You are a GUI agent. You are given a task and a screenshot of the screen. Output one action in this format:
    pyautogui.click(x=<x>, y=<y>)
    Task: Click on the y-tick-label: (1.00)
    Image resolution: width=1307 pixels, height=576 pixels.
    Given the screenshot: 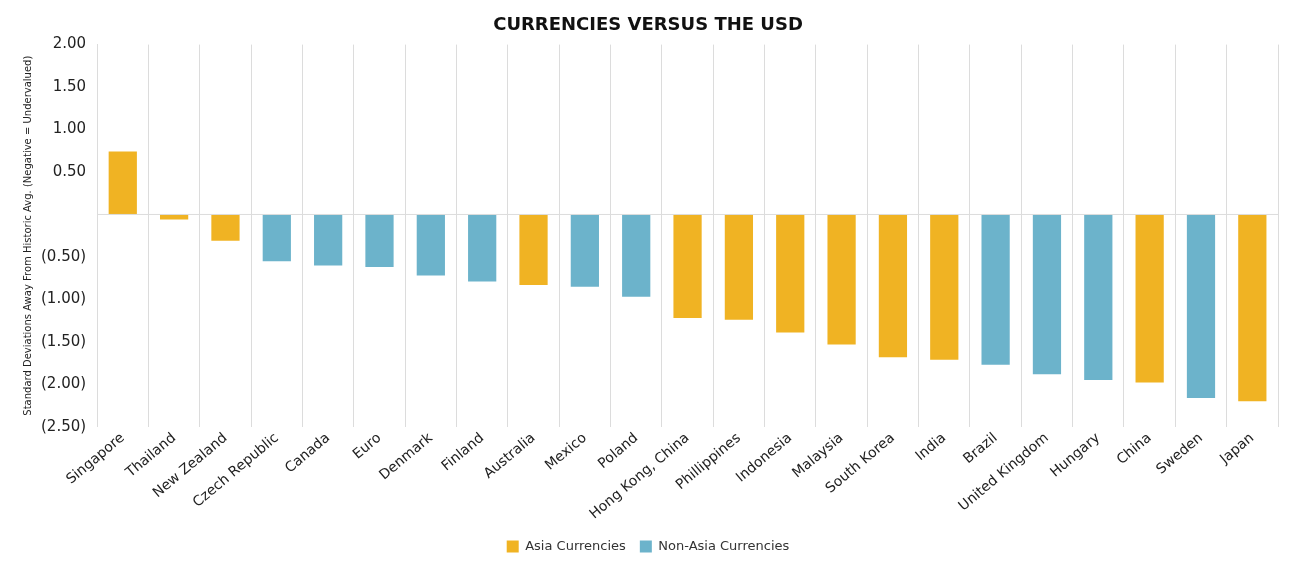 What is the action you would take?
    pyautogui.click(x=63, y=298)
    